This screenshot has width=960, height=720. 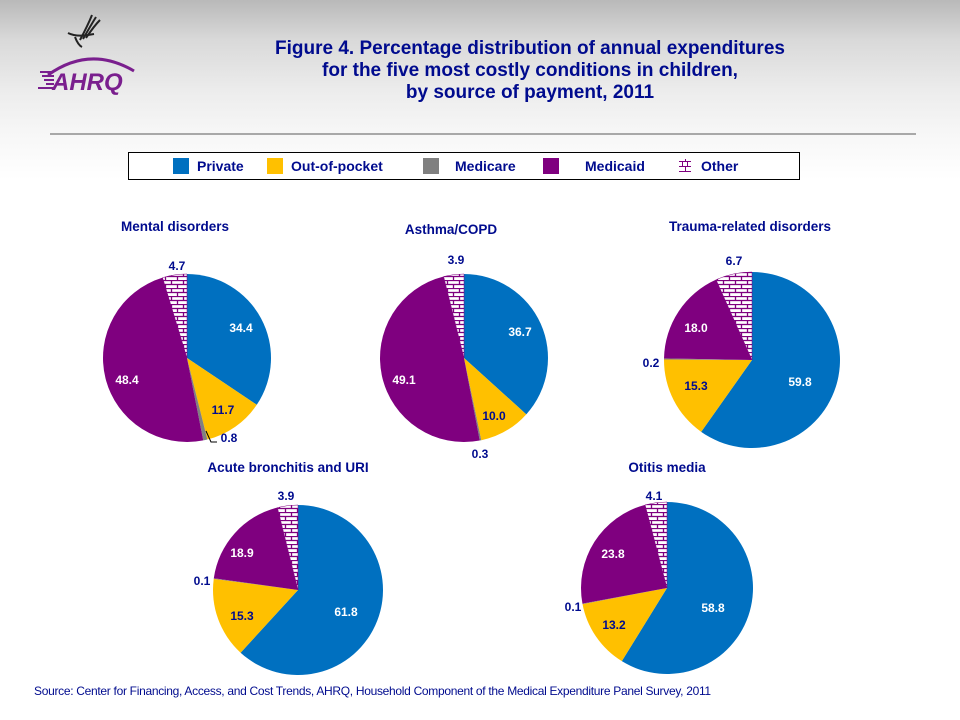 What do you see at coordinates (613, 554) in the screenshot?
I see `data-label-medicaid: 23.8` at bounding box center [613, 554].